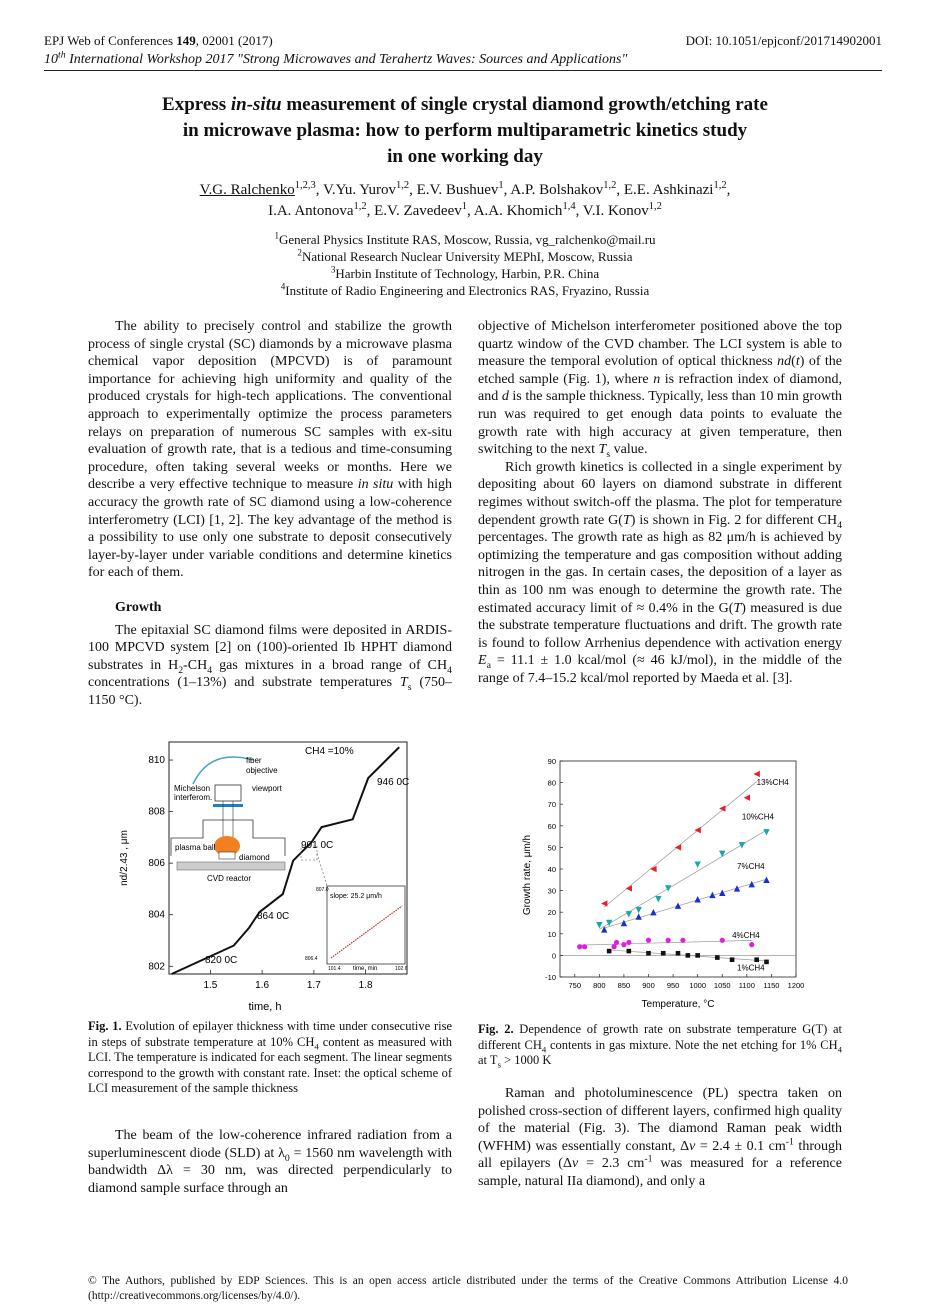 The image size is (930, 1316). Describe the element at coordinates (210, 985) in the screenshot. I see `fig1-xtick-label: 1.5` at that location.